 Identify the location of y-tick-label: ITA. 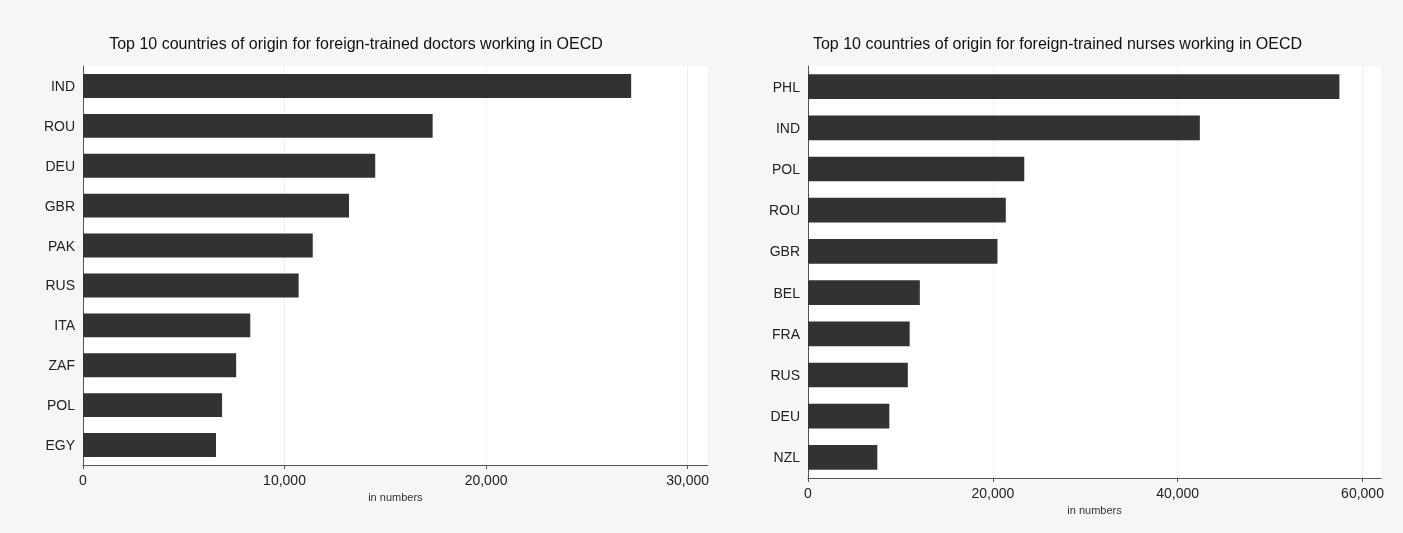
(65, 325).